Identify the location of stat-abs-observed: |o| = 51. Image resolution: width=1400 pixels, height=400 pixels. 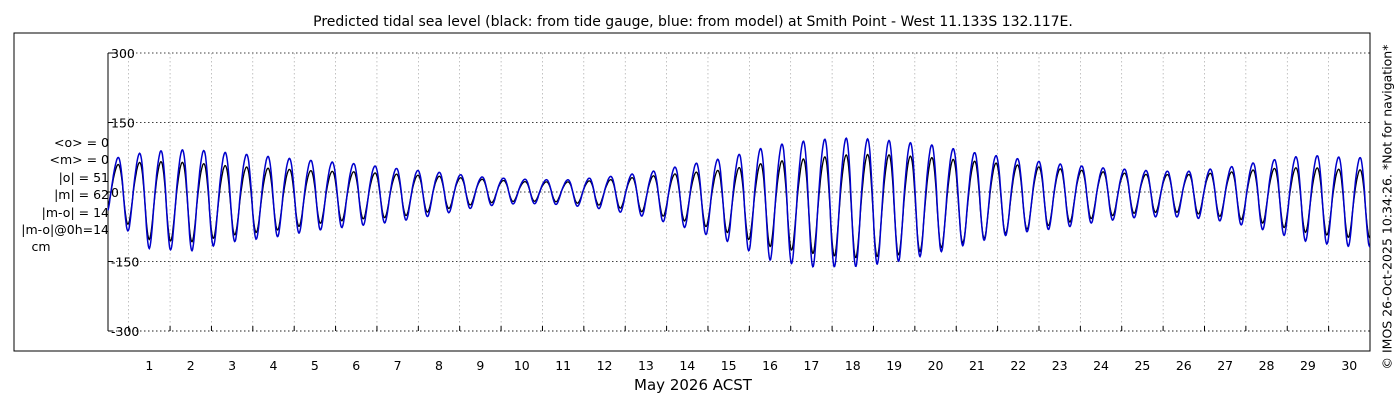
(83, 177).